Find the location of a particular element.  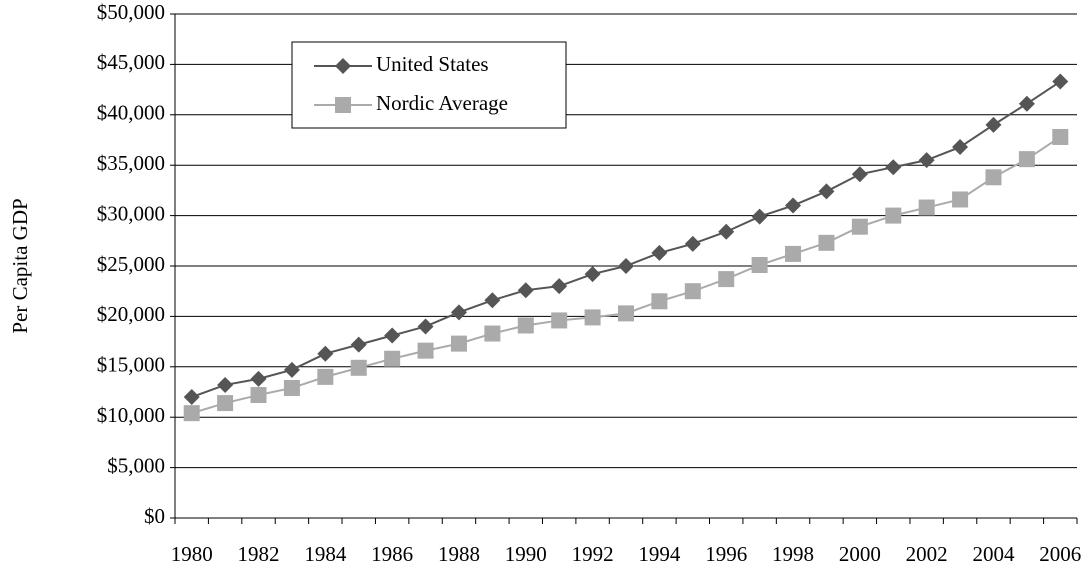

x-tick-label: 1988 is located at coordinates (459, 554).